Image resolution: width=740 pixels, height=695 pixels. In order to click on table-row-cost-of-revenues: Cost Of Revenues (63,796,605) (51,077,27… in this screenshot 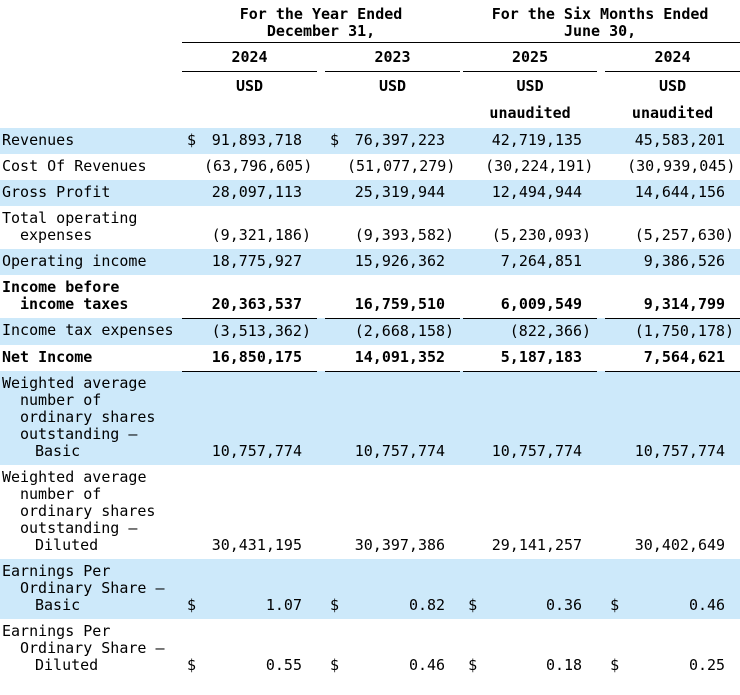, I will do `click(370, 167)`.